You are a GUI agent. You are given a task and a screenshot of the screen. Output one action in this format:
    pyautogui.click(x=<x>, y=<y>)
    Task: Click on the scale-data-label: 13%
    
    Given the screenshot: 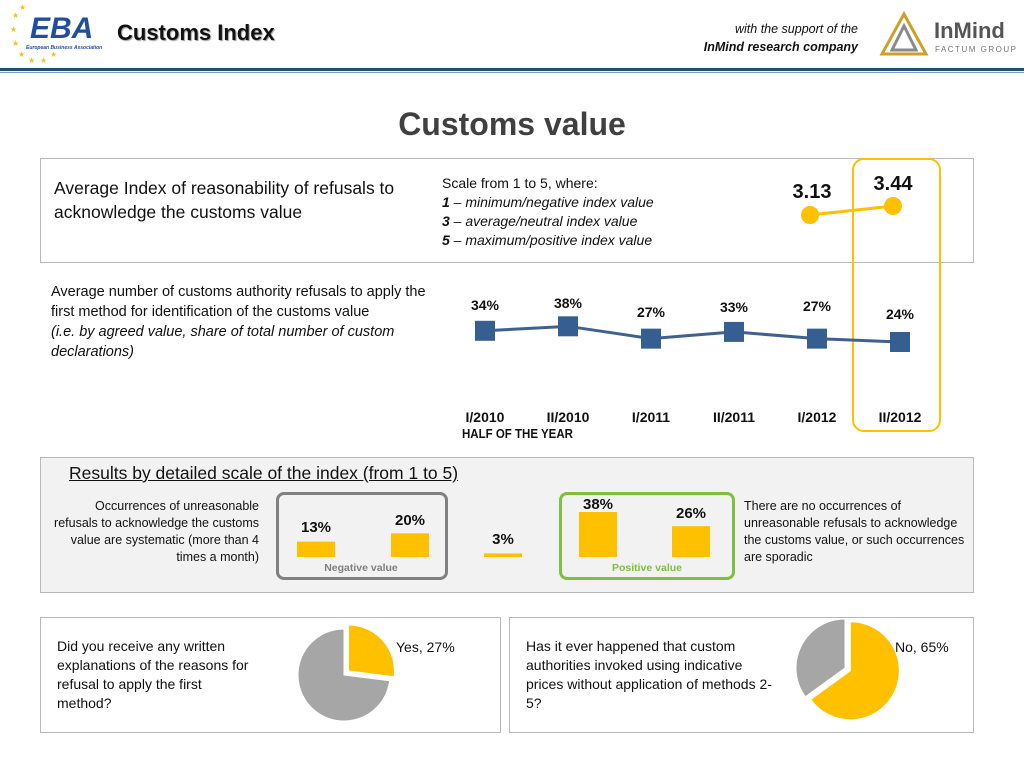 What is the action you would take?
    pyautogui.click(x=316, y=527)
    